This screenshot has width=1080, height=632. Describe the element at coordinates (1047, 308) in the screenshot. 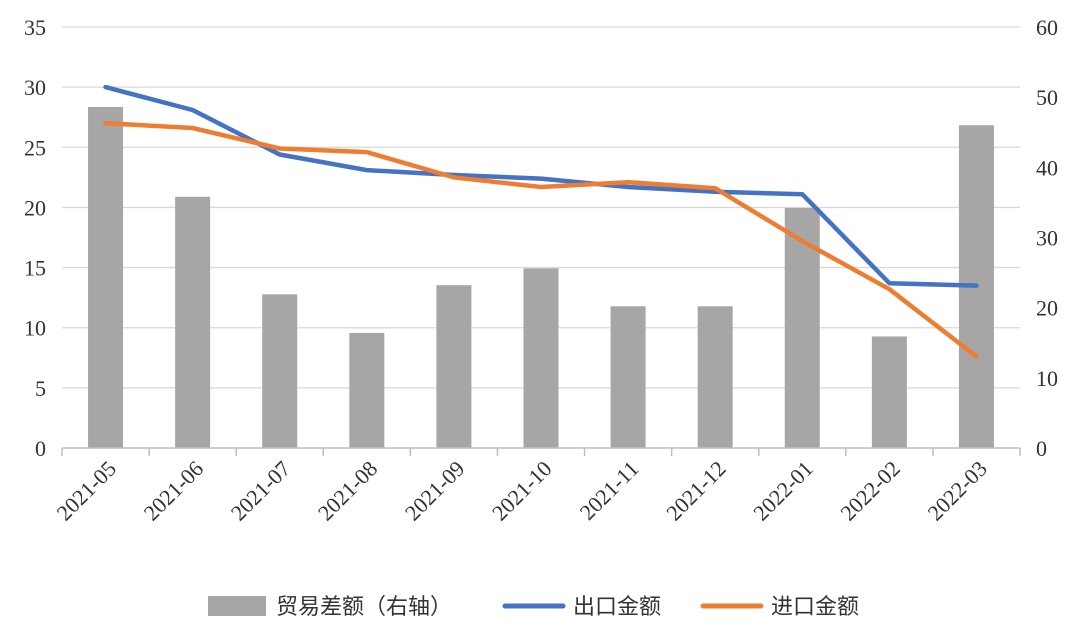

I see `y-right-tick-label: 20` at that location.